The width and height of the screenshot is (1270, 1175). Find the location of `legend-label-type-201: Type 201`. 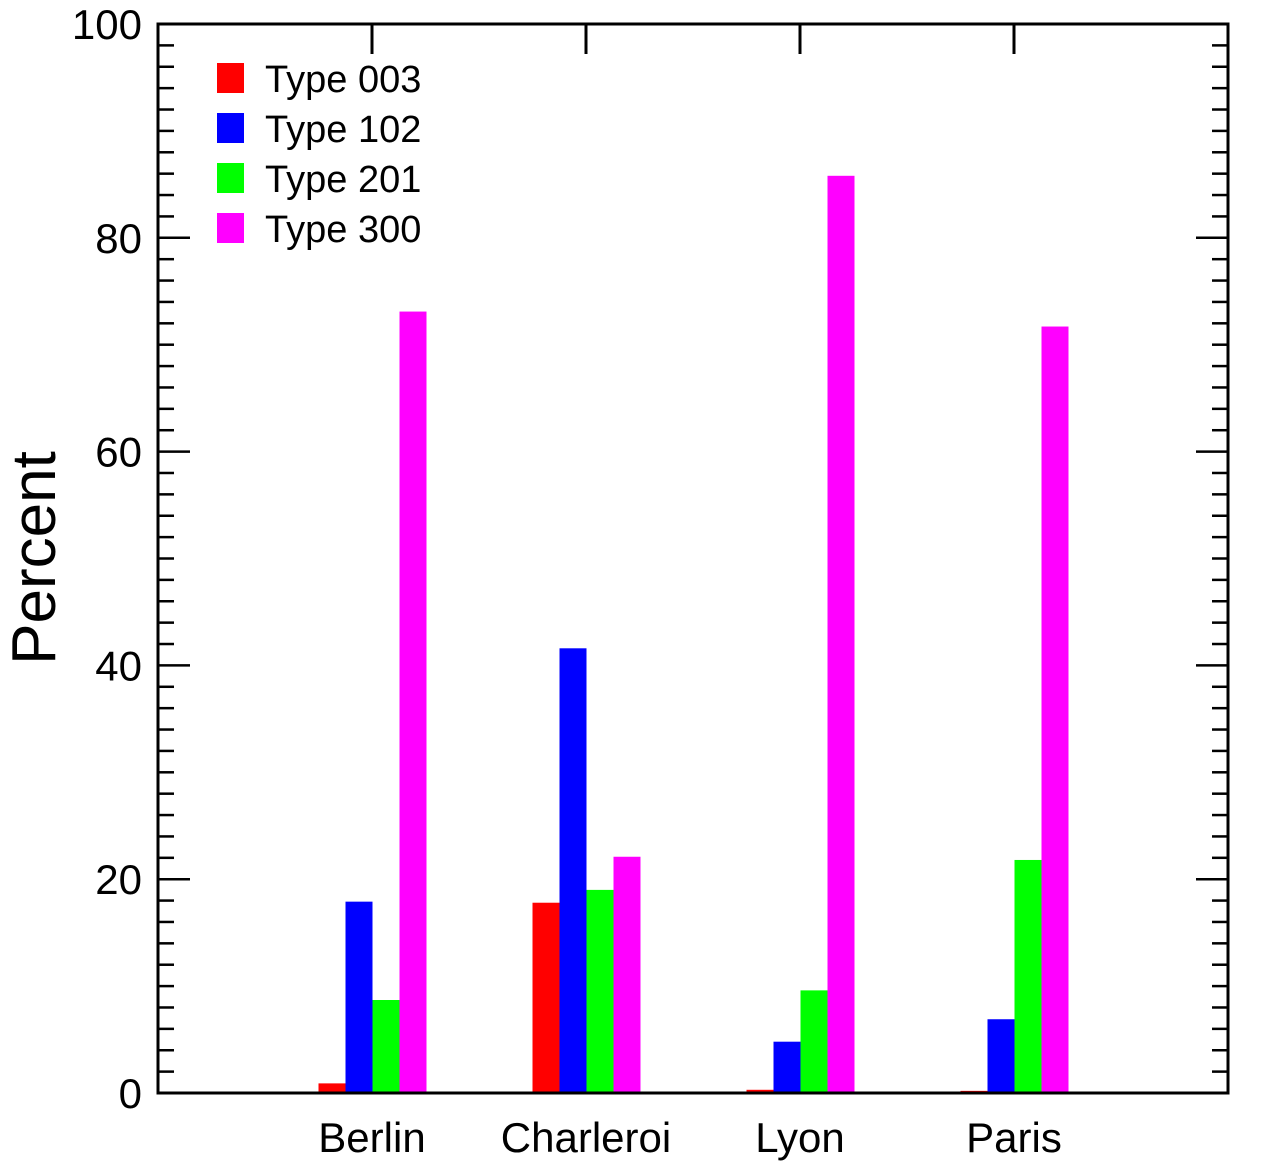

legend-label-type-201: Type 201 is located at coordinates (343, 180).